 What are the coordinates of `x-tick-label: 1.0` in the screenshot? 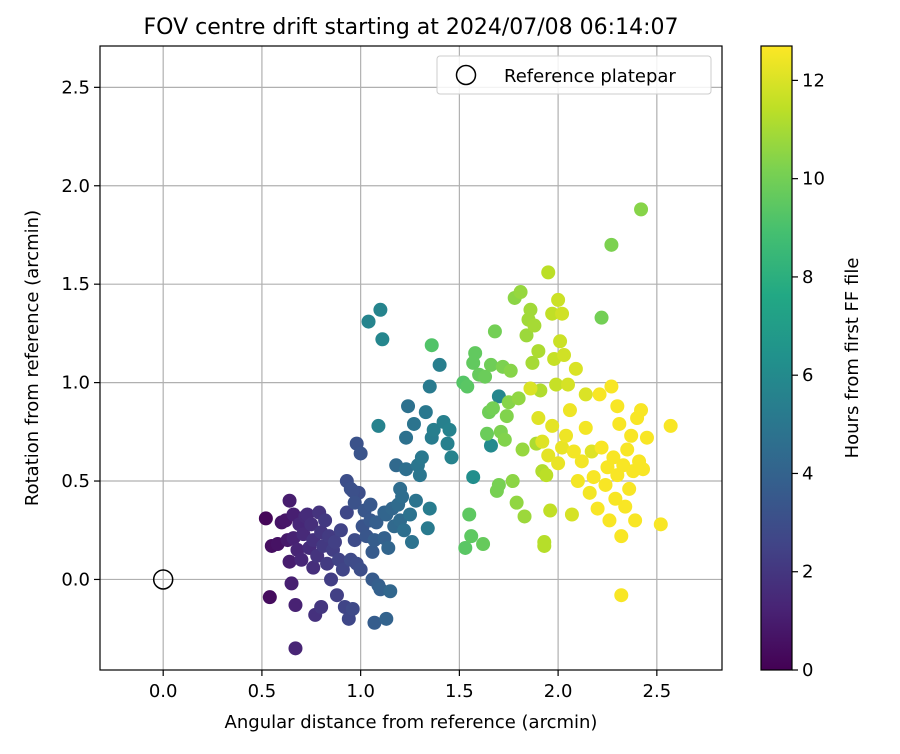 It's located at (360, 691).